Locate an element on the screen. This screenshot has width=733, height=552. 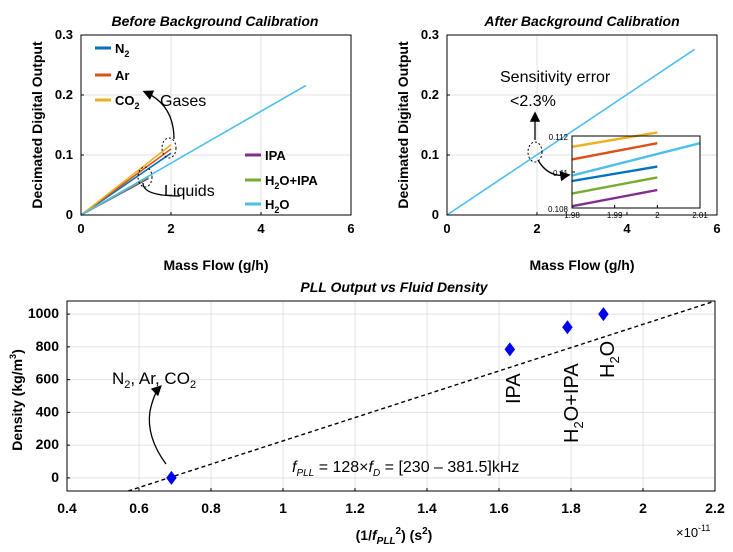
equation: fPLL = 128×fD = [230 – 381.5]kHz is located at coordinates (405, 469).